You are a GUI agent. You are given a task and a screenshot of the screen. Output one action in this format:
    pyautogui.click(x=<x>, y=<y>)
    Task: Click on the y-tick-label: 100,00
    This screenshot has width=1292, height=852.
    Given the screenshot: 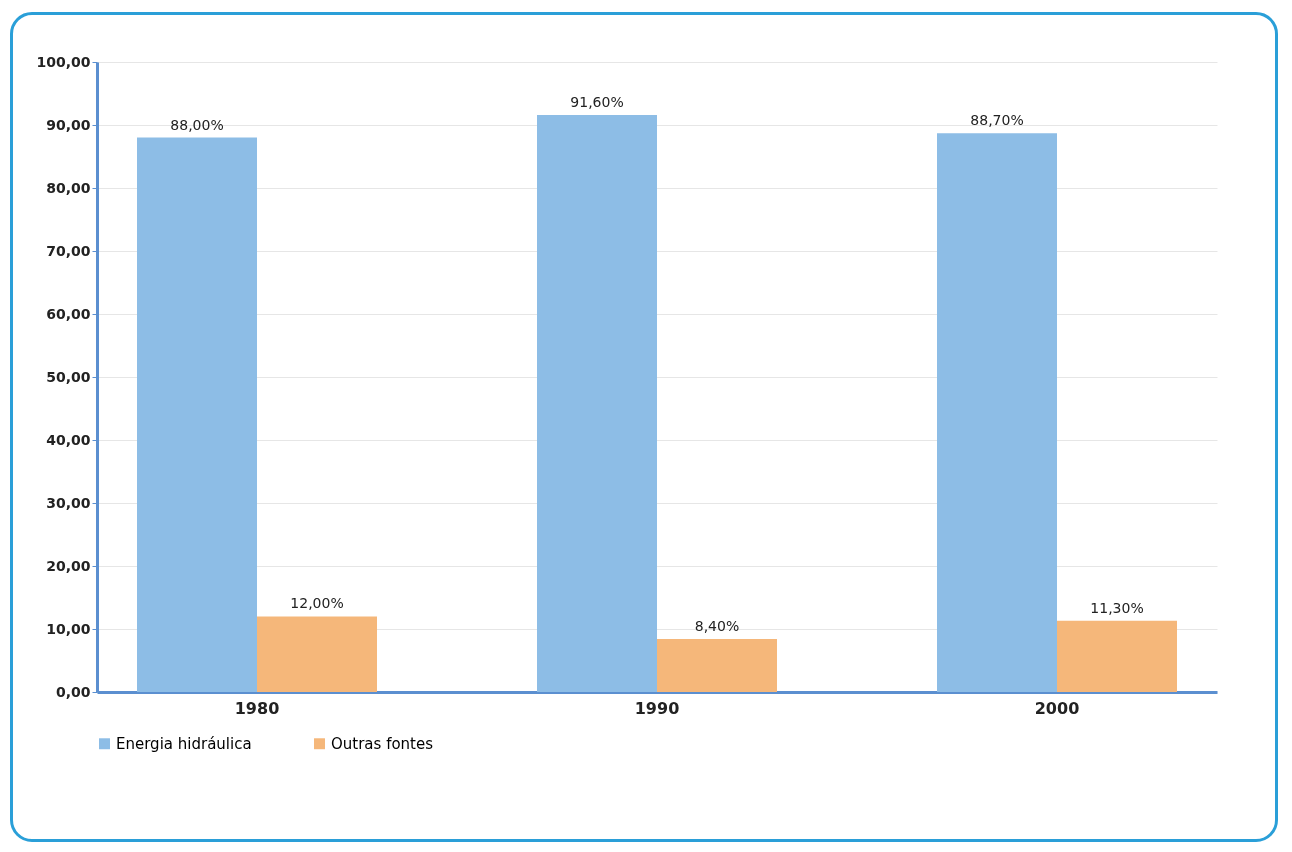 What is the action you would take?
    pyautogui.click(x=63, y=61)
    